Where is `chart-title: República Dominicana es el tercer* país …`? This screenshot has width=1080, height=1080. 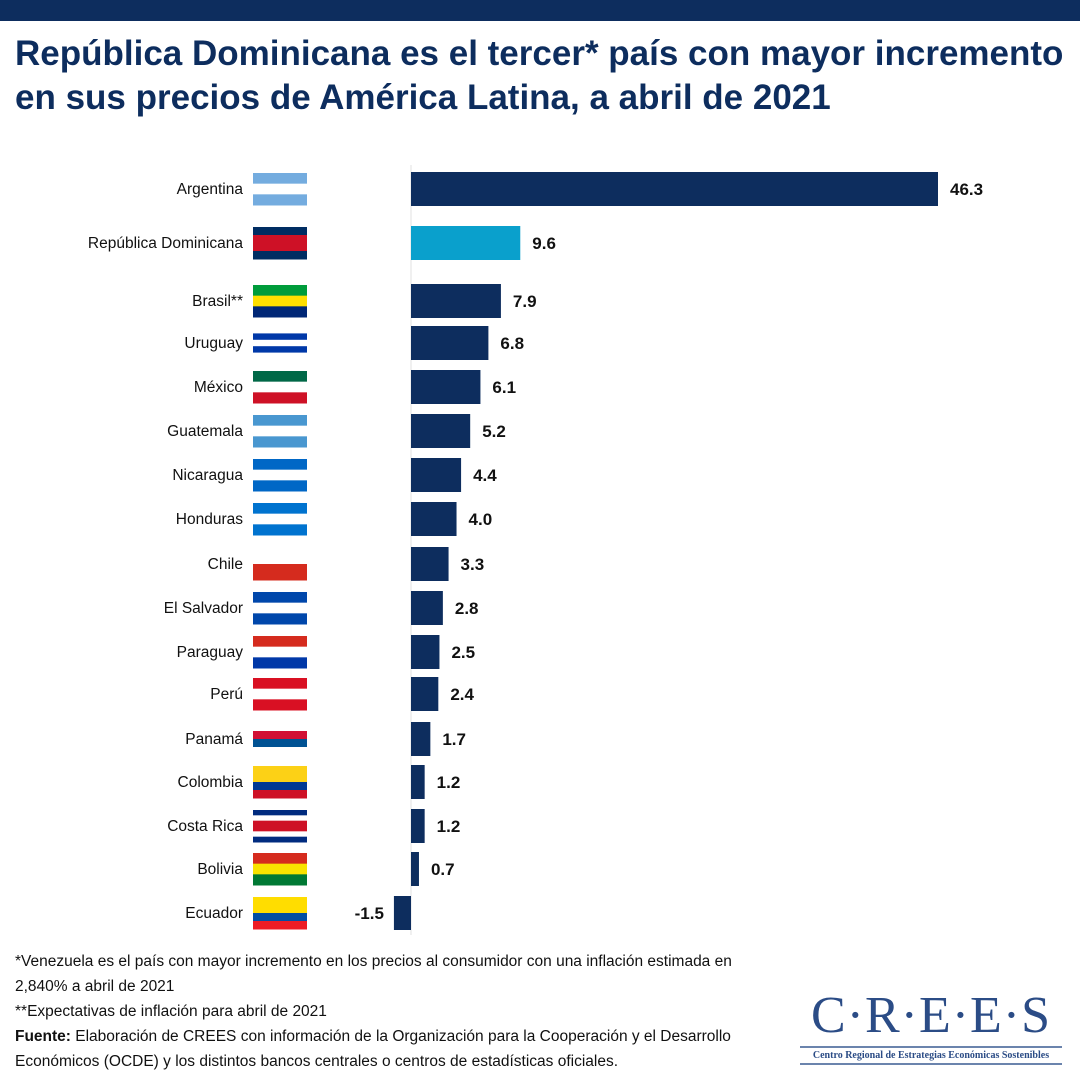 chart-title: República Dominicana es el tercer* país … is located at coordinates (539, 75).